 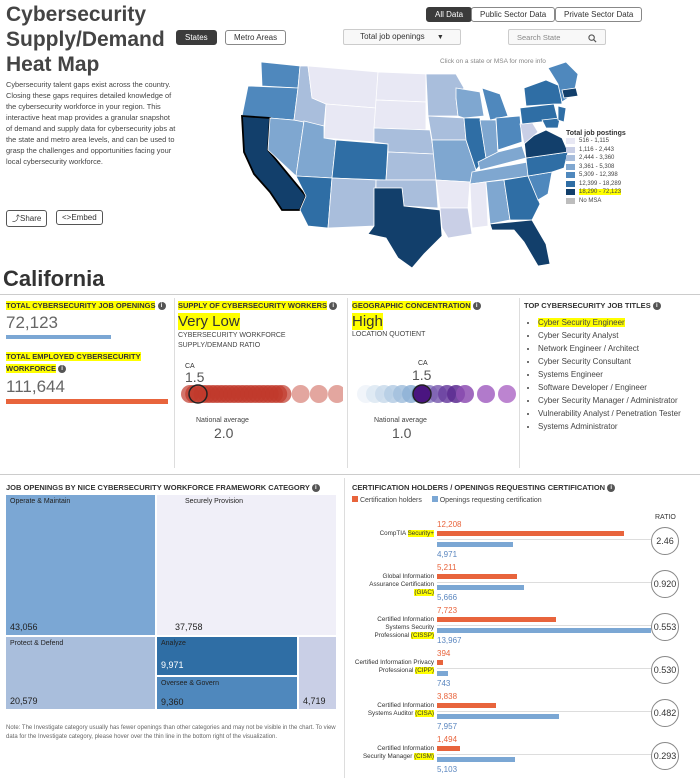 What do you see at coordinates (456, 223) in the screenshot?
I see `state-louisiana` at bounding box center [456, 223].